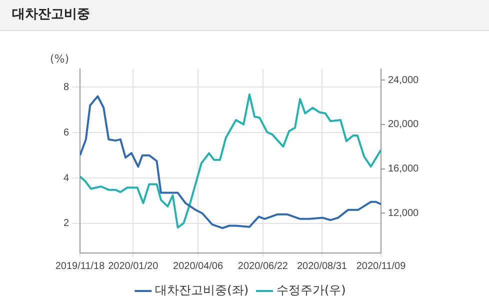 The image size is (489, 307). Describe the element at coordinates (404, 169) in the screenshot. I see `y2-tick-label: 16,000` at that location.